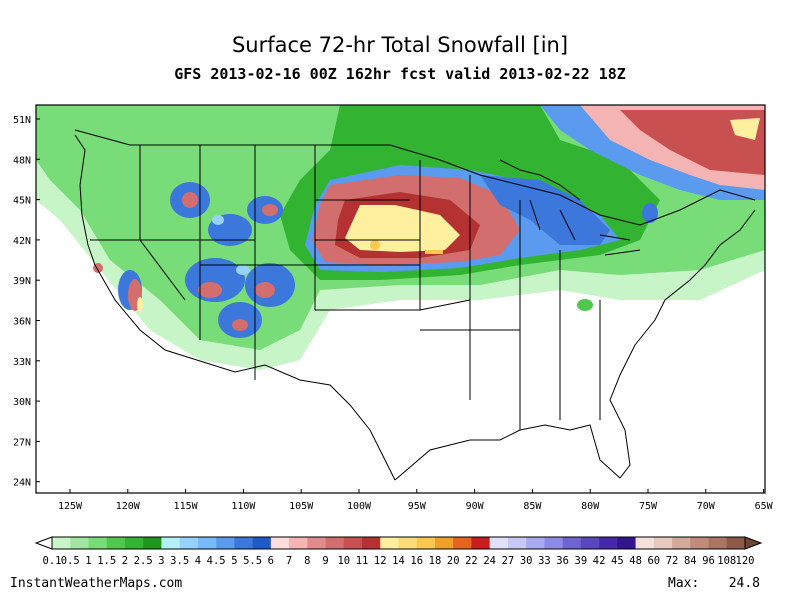 This screenshot has height=604, width=800. What do you see at coordinates (22, 362) in the screenshot?
I see `lat-label: 33N` at bounding box center [22, 362].